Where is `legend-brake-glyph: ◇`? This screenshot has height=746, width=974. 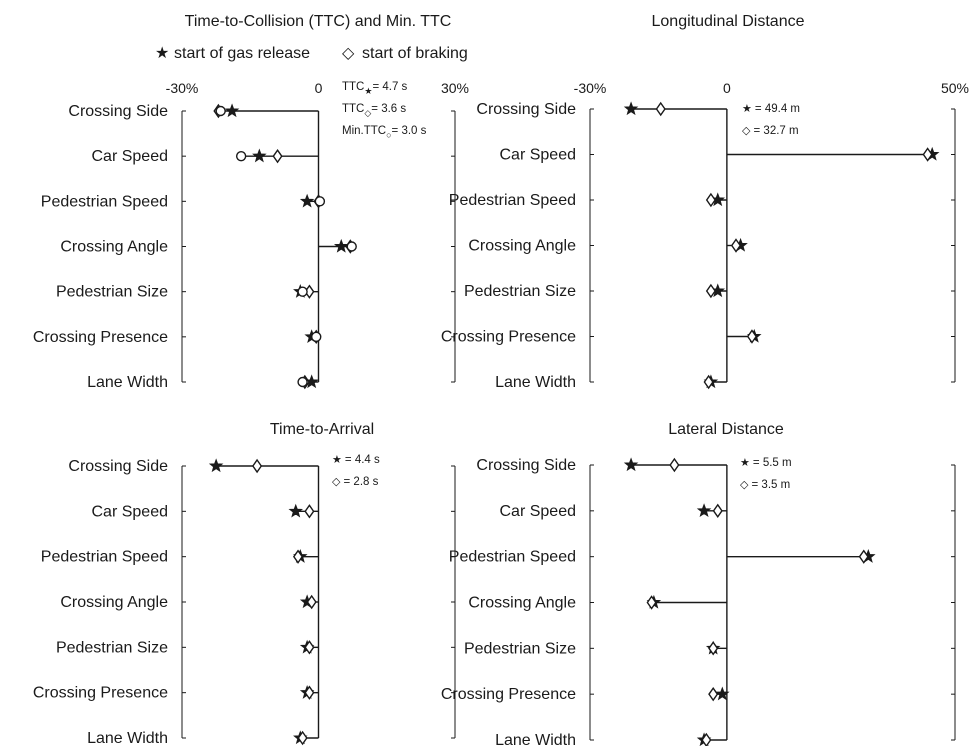
legend-brake-glyph: ◇ is located at coordinates (348, 53).